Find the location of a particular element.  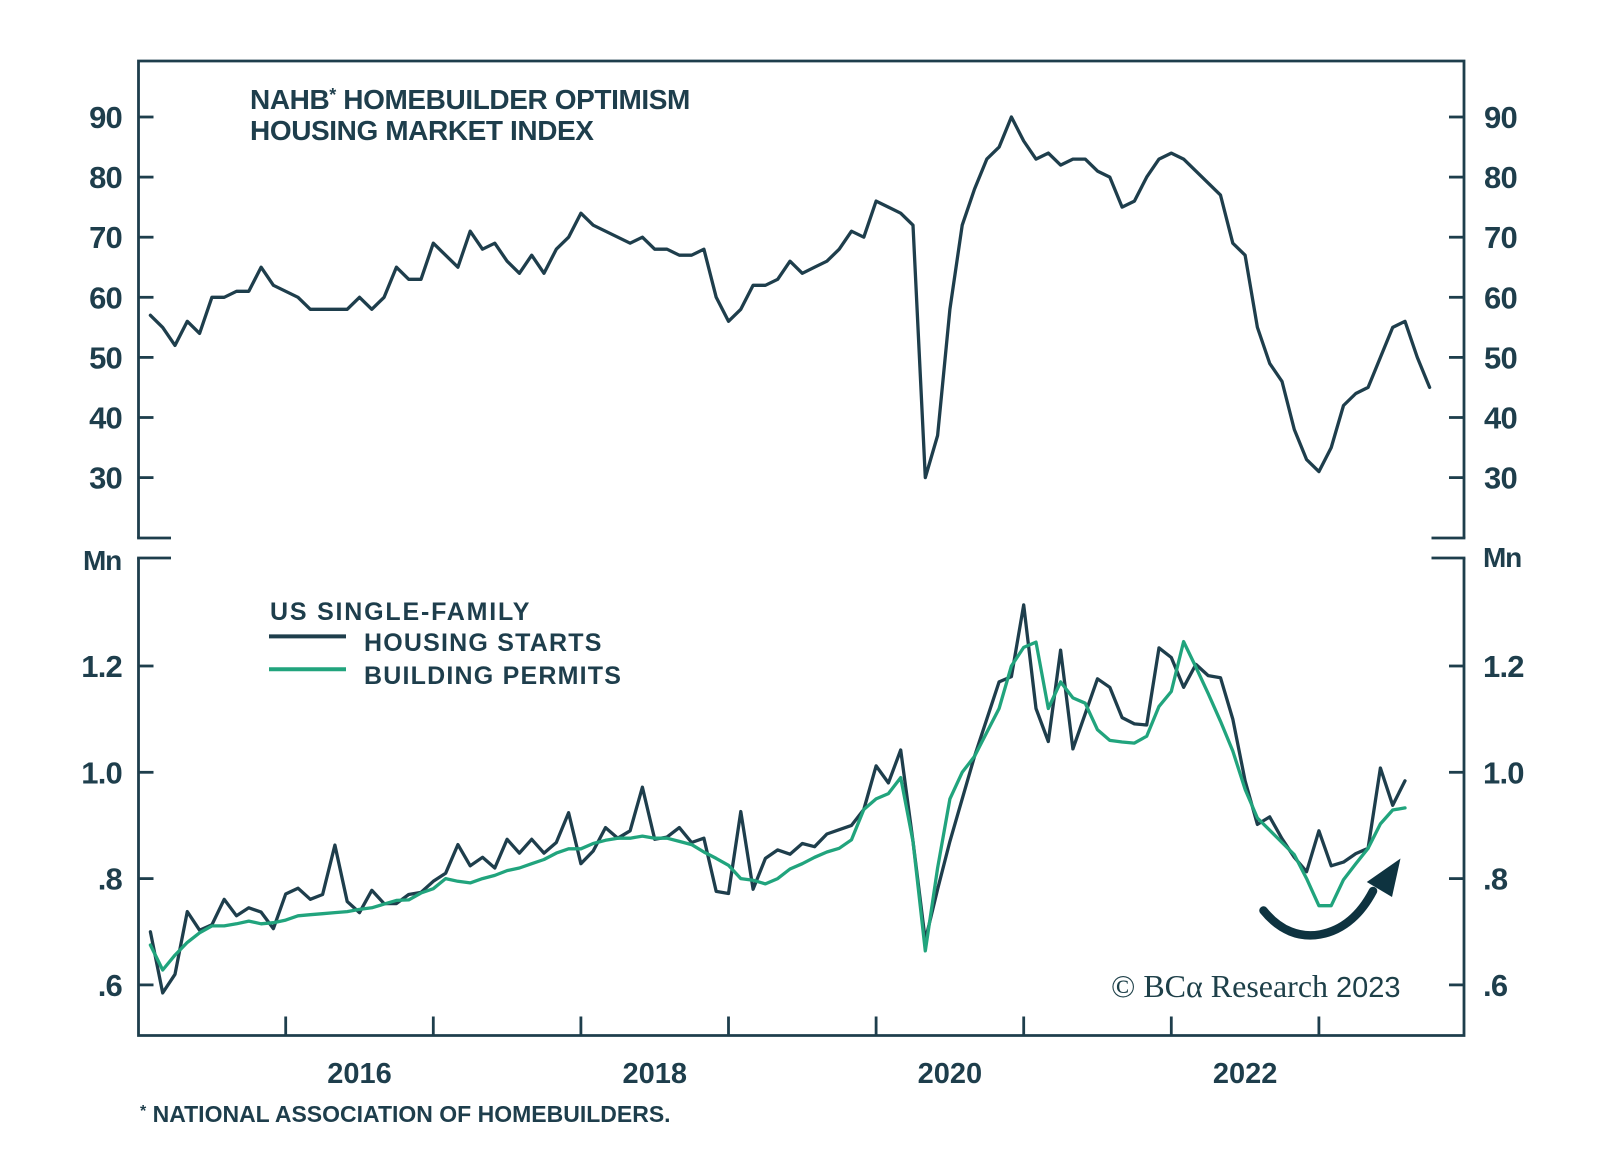

svg-text: US SINGLE-FAMILY is located at coordinates (400, 612).